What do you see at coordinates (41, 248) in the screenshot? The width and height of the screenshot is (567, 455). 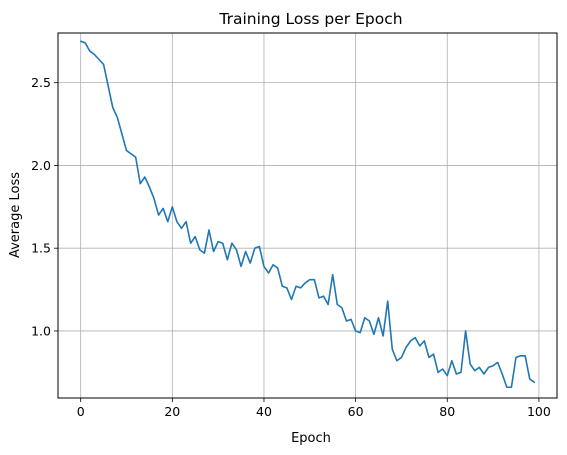 I see `y-tick-label: 1.5` at bounding box center [41, 248].